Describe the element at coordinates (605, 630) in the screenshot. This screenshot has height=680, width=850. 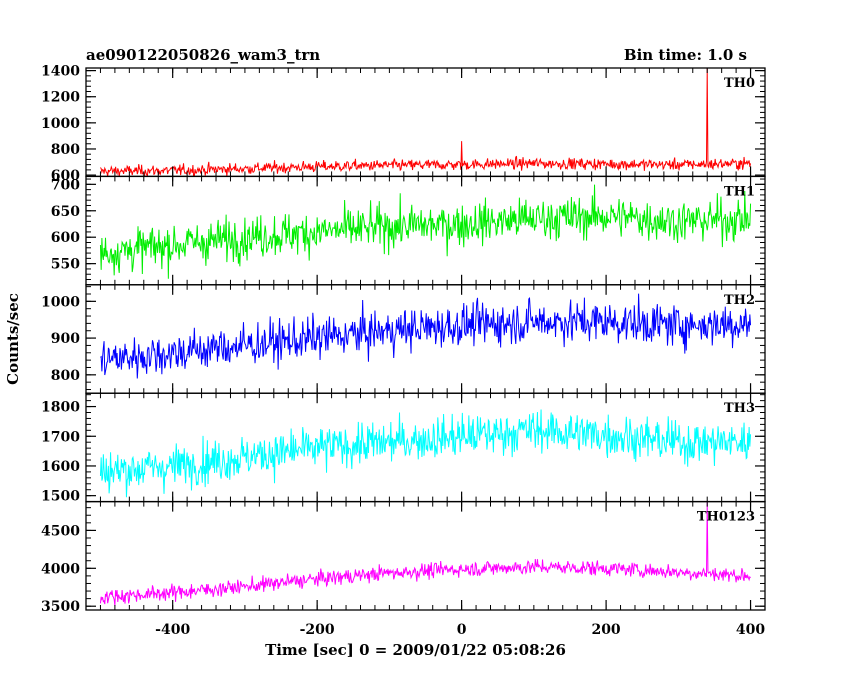
I see `x-tick-label: 200` at that location.